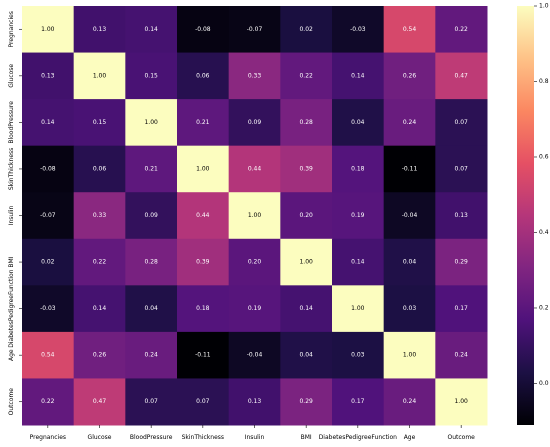  I want to click on y-tick-label-glucose: Glucose, so click(11, 76).